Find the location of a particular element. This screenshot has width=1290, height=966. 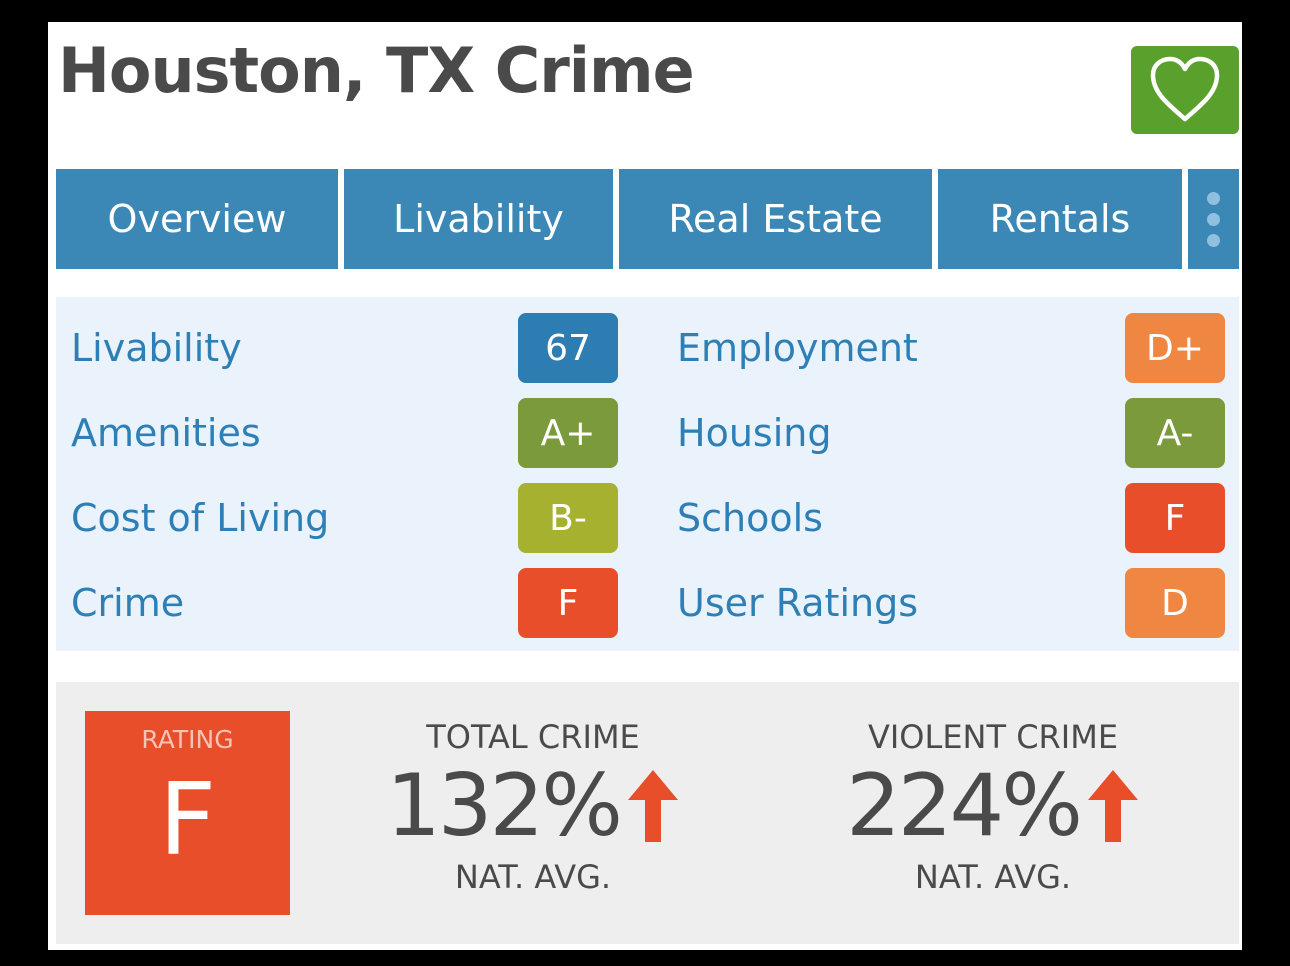

crime-rating-box: RATING F is located at coordinates (187, 813).